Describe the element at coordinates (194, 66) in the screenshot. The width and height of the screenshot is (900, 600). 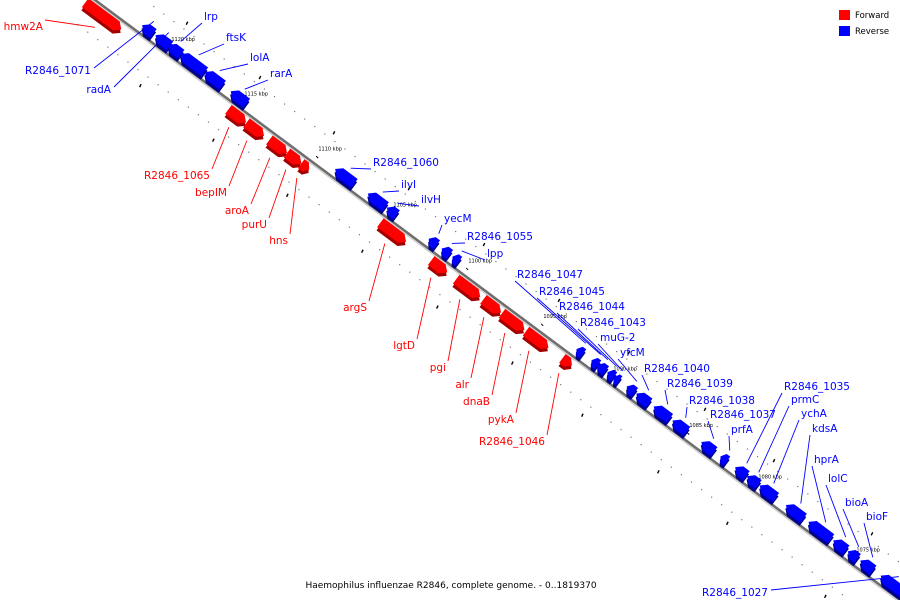
I see `gene-ftsk` at that location.